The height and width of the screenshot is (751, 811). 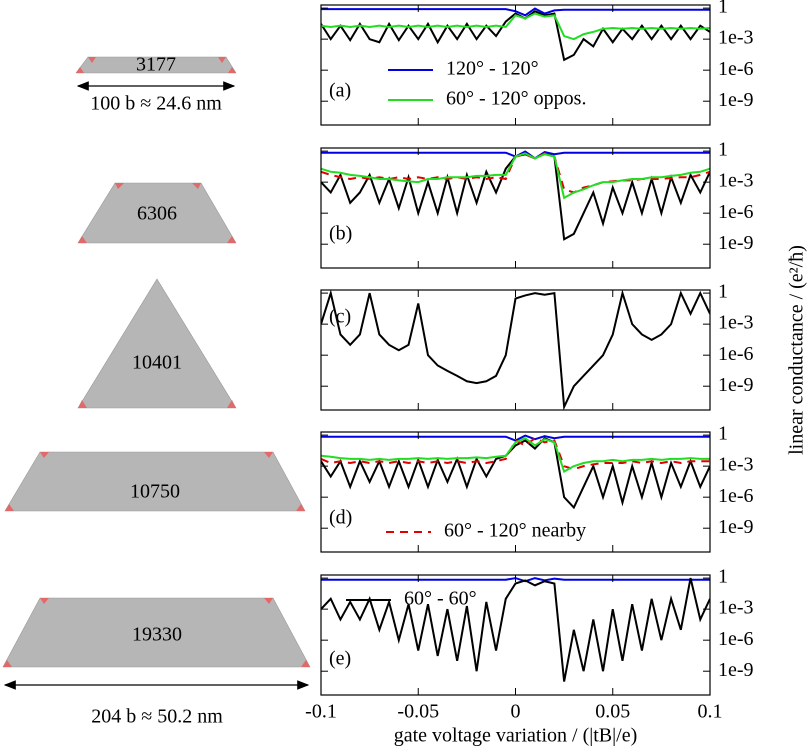 I want to click on panel-label: (a), so click(x=340, y=91).